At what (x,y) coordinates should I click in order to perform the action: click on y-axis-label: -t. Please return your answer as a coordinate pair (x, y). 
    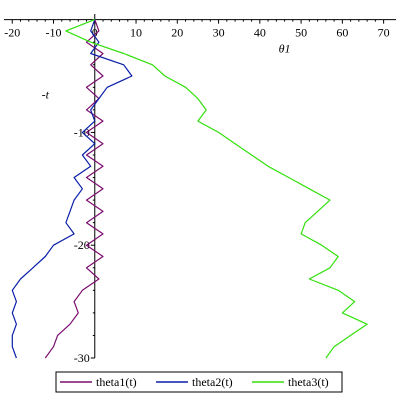
    Looking at the image, I should click on (46, 95).